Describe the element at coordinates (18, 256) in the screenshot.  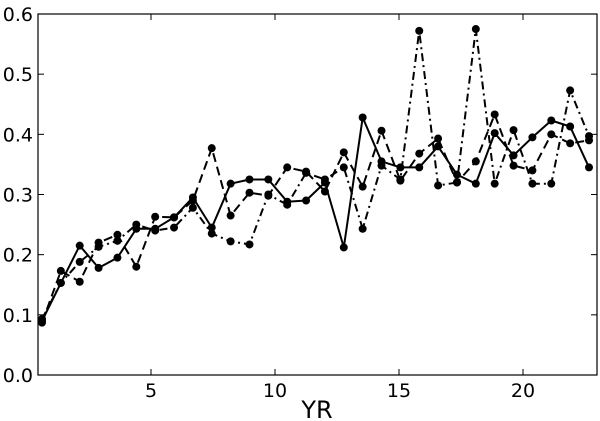
I see `y-tick-label: 0.2` at that location.